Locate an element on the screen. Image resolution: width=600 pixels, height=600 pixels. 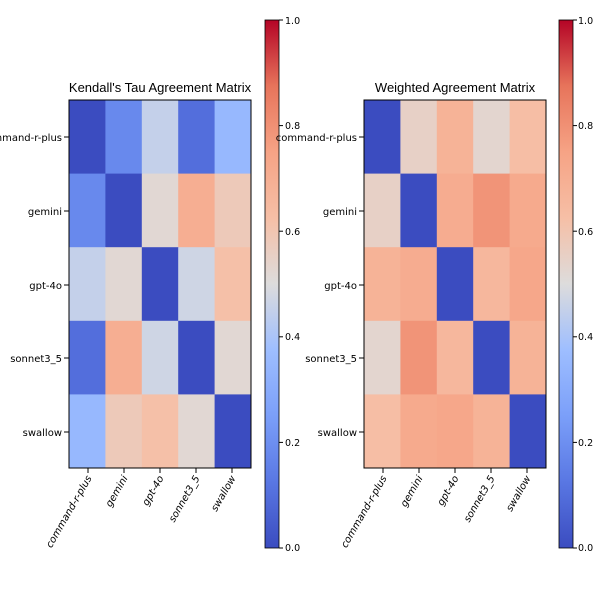
chart-title: Weighted Agreement Matrix is located at coordinates (455, 87).